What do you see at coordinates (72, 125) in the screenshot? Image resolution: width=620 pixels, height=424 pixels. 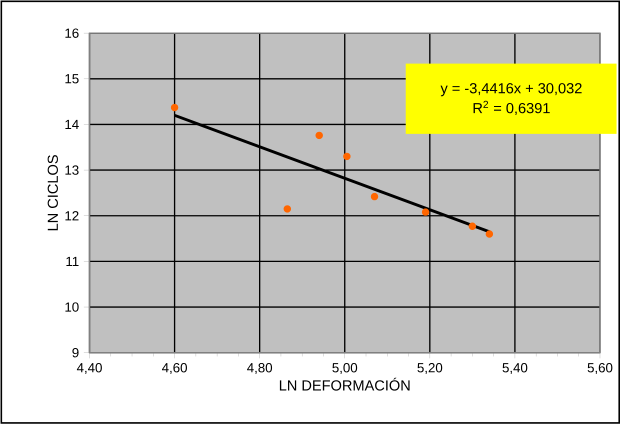 I see `y-tick-label: 14` at bounding box center [72, 125].